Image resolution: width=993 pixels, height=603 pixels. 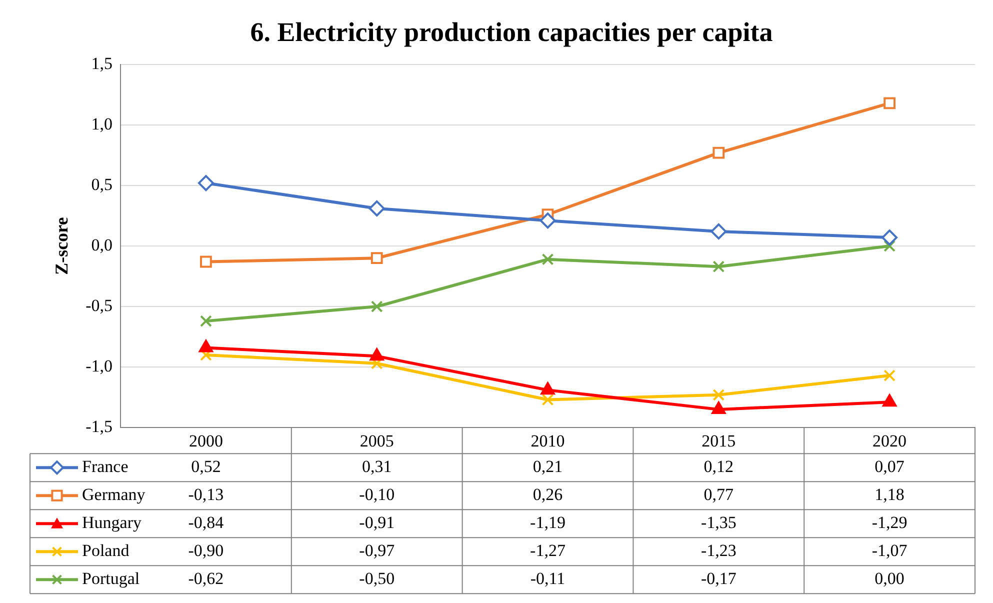 I want to click on x-tick-label: 2010, so click(x=547, y=440).